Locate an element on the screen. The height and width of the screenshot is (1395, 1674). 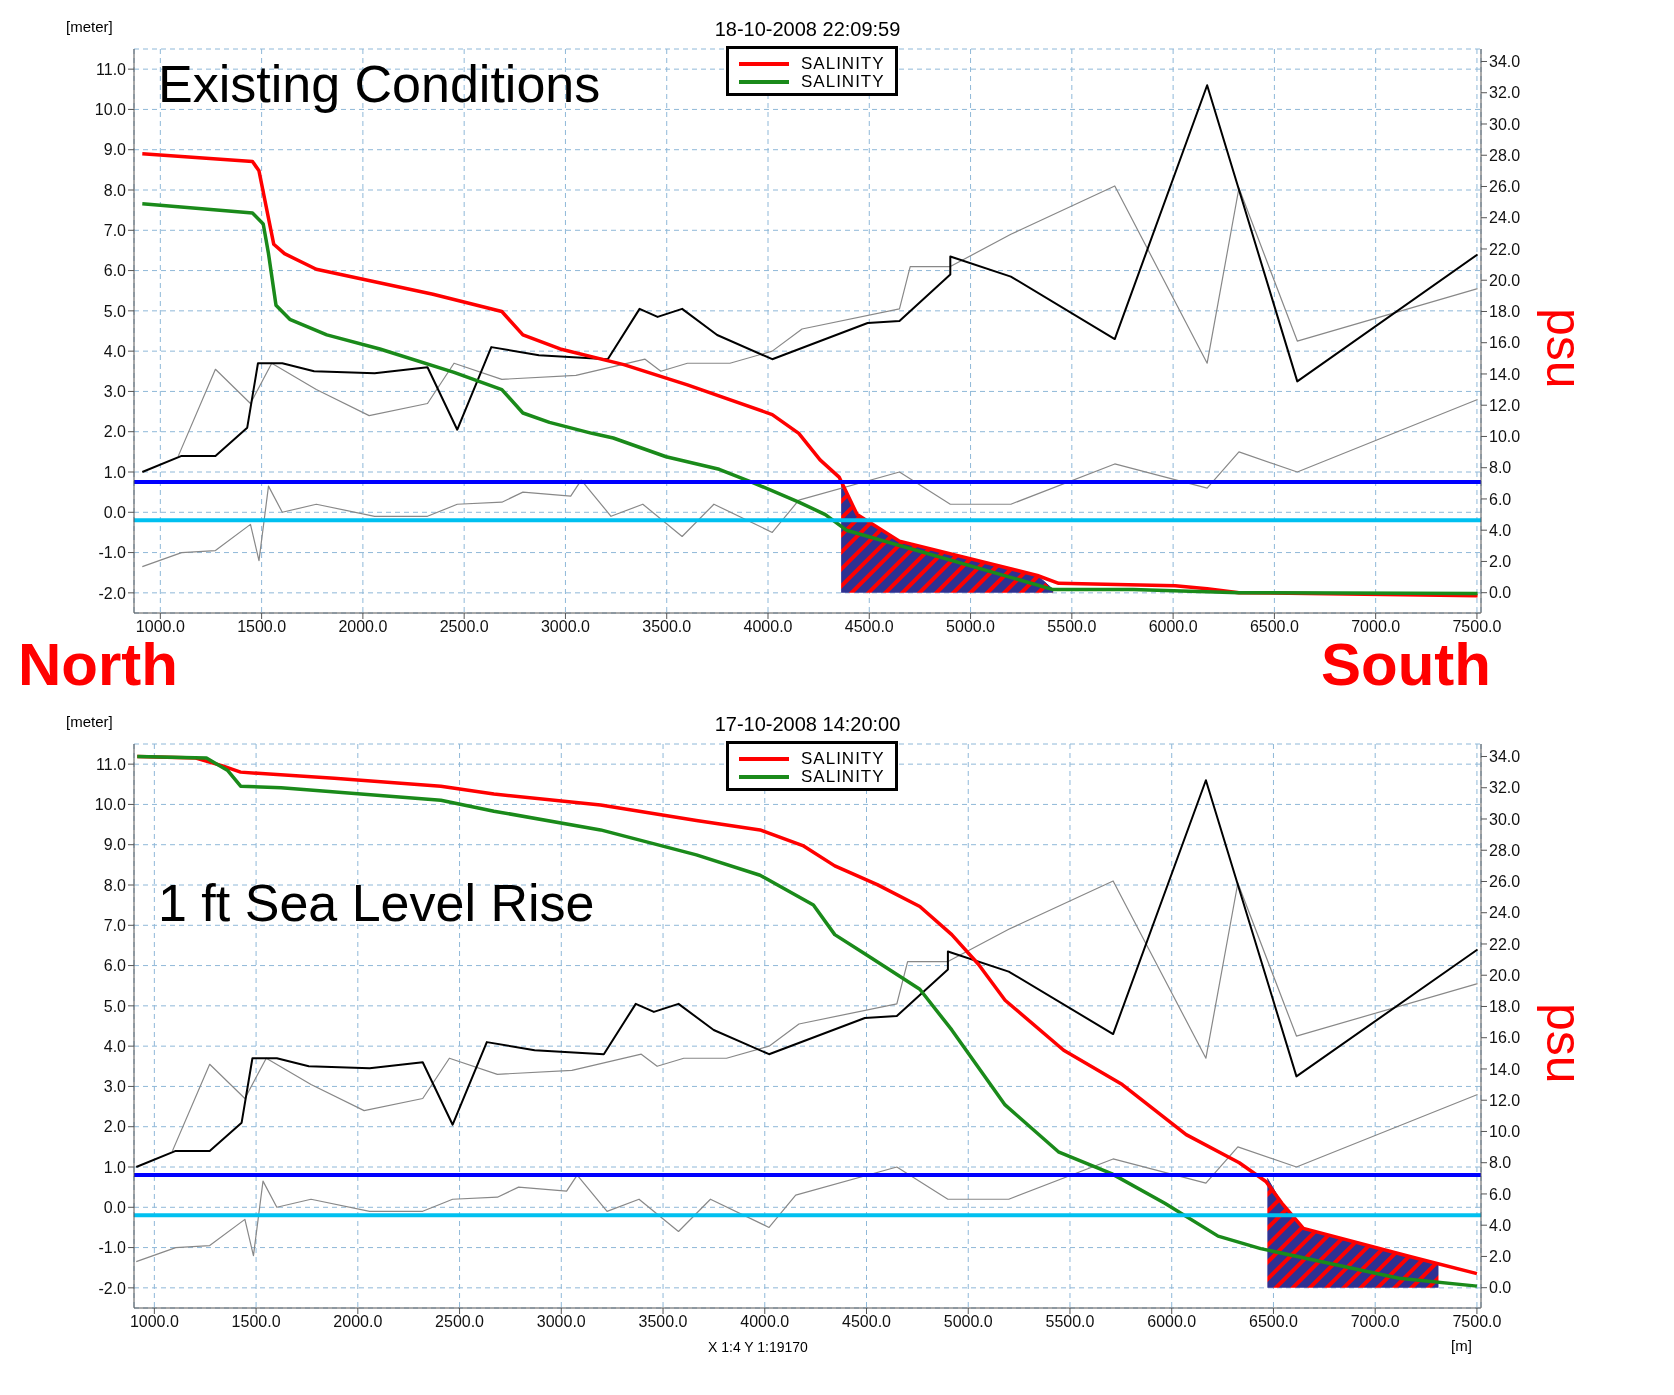
y-tick-label: 8.0 is located at coordinates (115, 885).